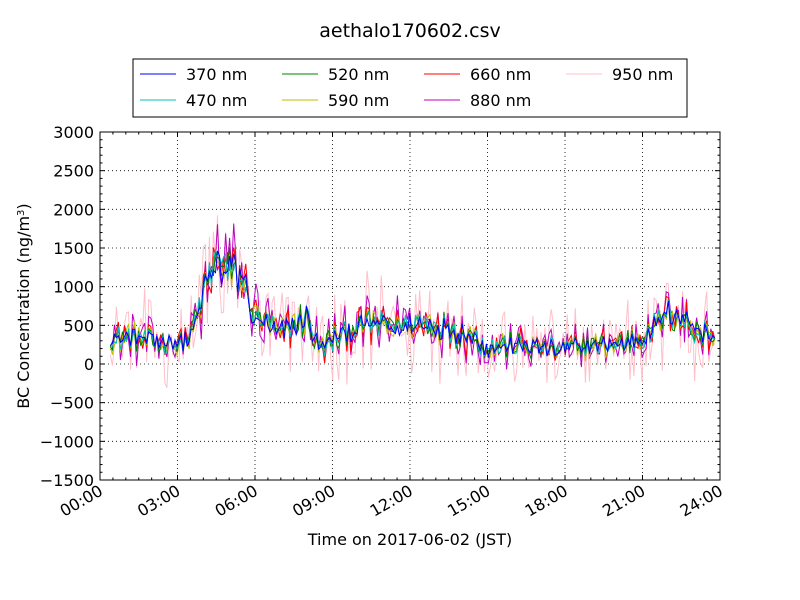 Image resolution: width=800 pixels, height=600 pixels. Describe the element at coordinates (546, 501) in the screenshot. I see `x-tick-label: 18:00` at that location.